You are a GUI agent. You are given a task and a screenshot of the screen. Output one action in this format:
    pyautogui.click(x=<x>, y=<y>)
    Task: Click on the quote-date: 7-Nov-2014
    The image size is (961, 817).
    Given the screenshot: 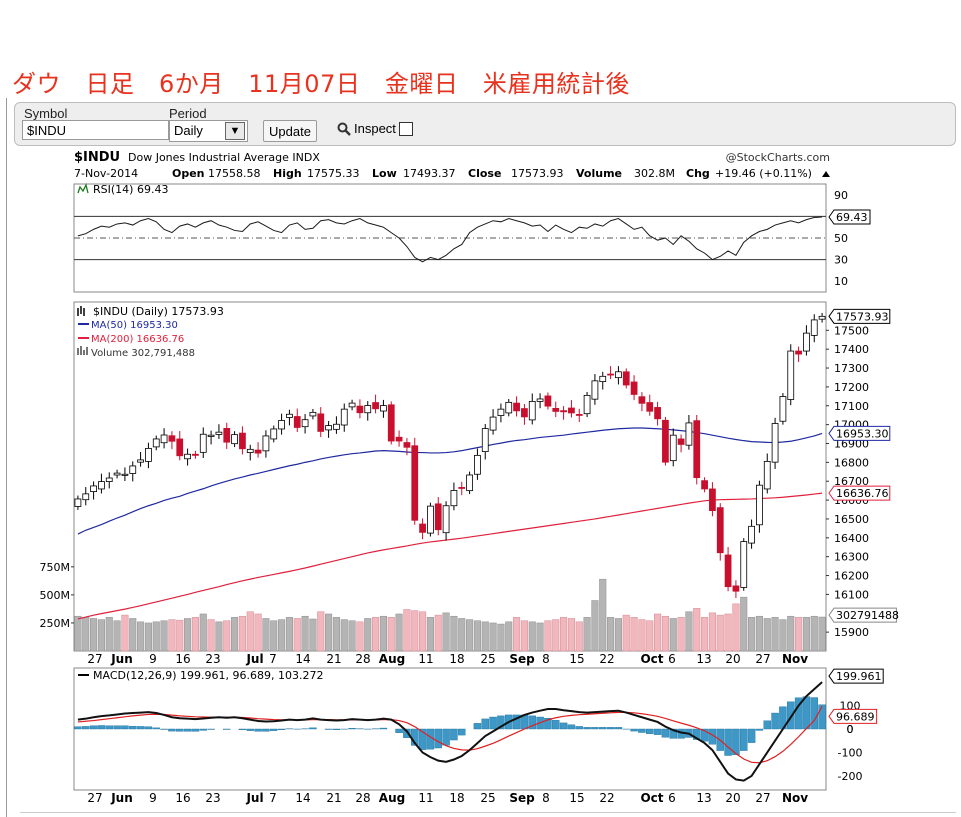 What is the action you would take?
    pyautogui.click(x=106, y=173)
    